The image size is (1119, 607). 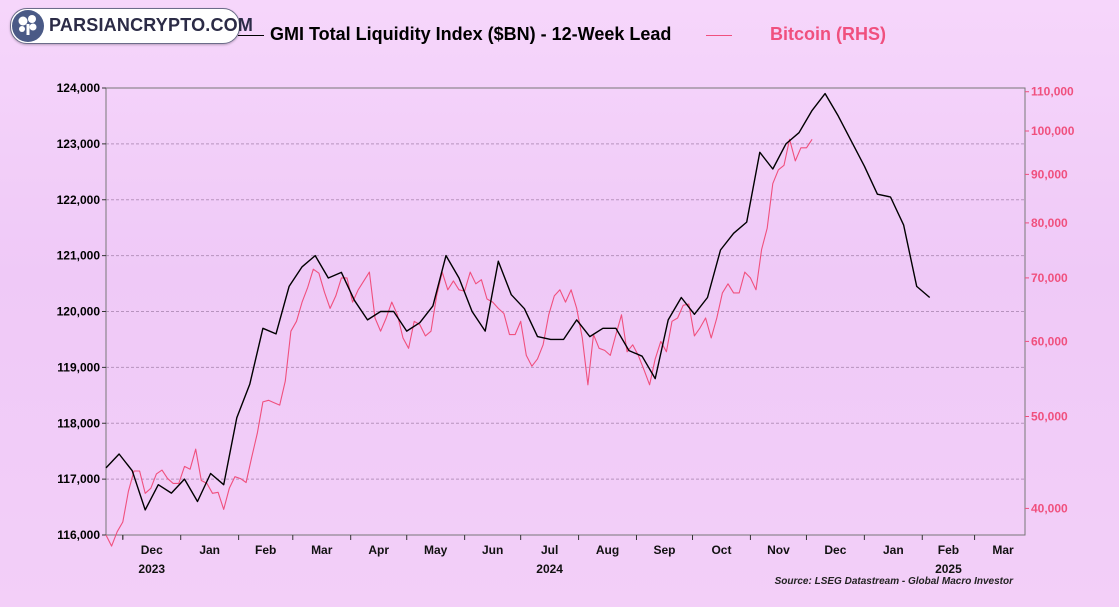 I want to click on x-tick-label: Nov, so click(x=778, y=550).